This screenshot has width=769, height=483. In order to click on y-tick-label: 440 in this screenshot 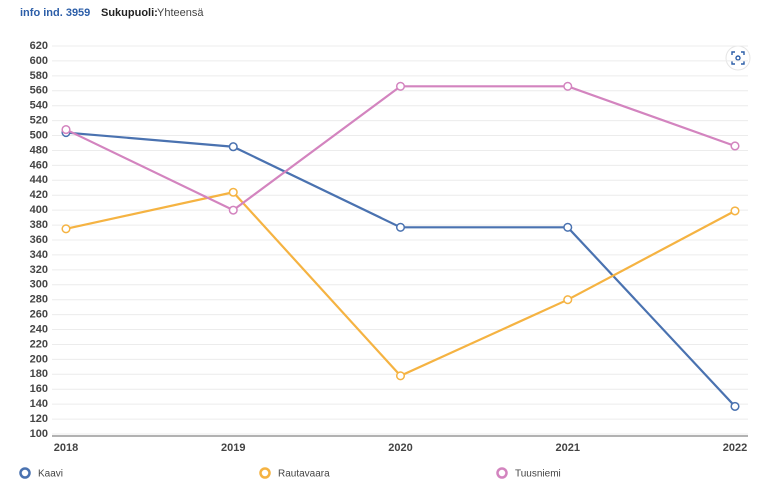, I will do `click(39, 180)`.